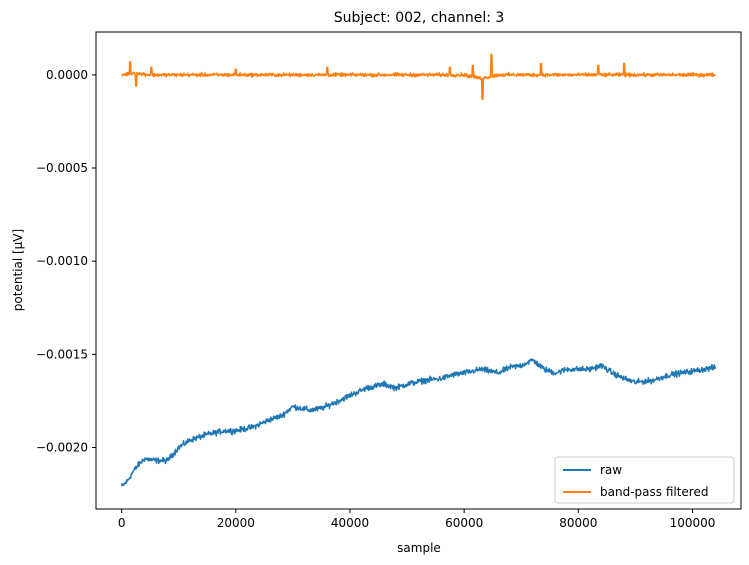  I want to click on x-tick-label: 0, so click(122, 523).